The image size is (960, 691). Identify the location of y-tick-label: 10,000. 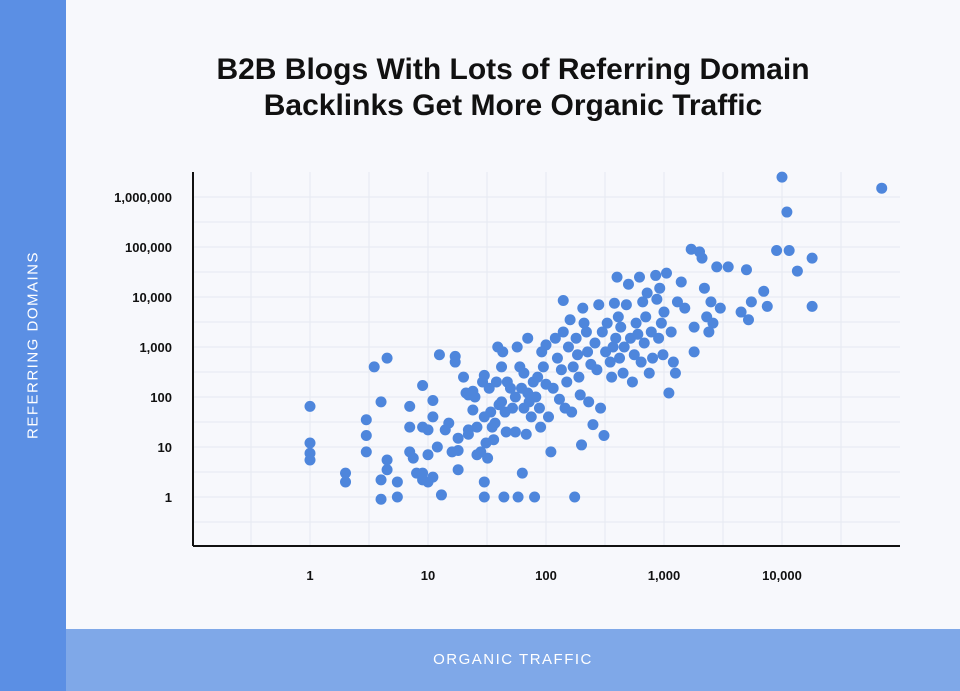
(152, 297).